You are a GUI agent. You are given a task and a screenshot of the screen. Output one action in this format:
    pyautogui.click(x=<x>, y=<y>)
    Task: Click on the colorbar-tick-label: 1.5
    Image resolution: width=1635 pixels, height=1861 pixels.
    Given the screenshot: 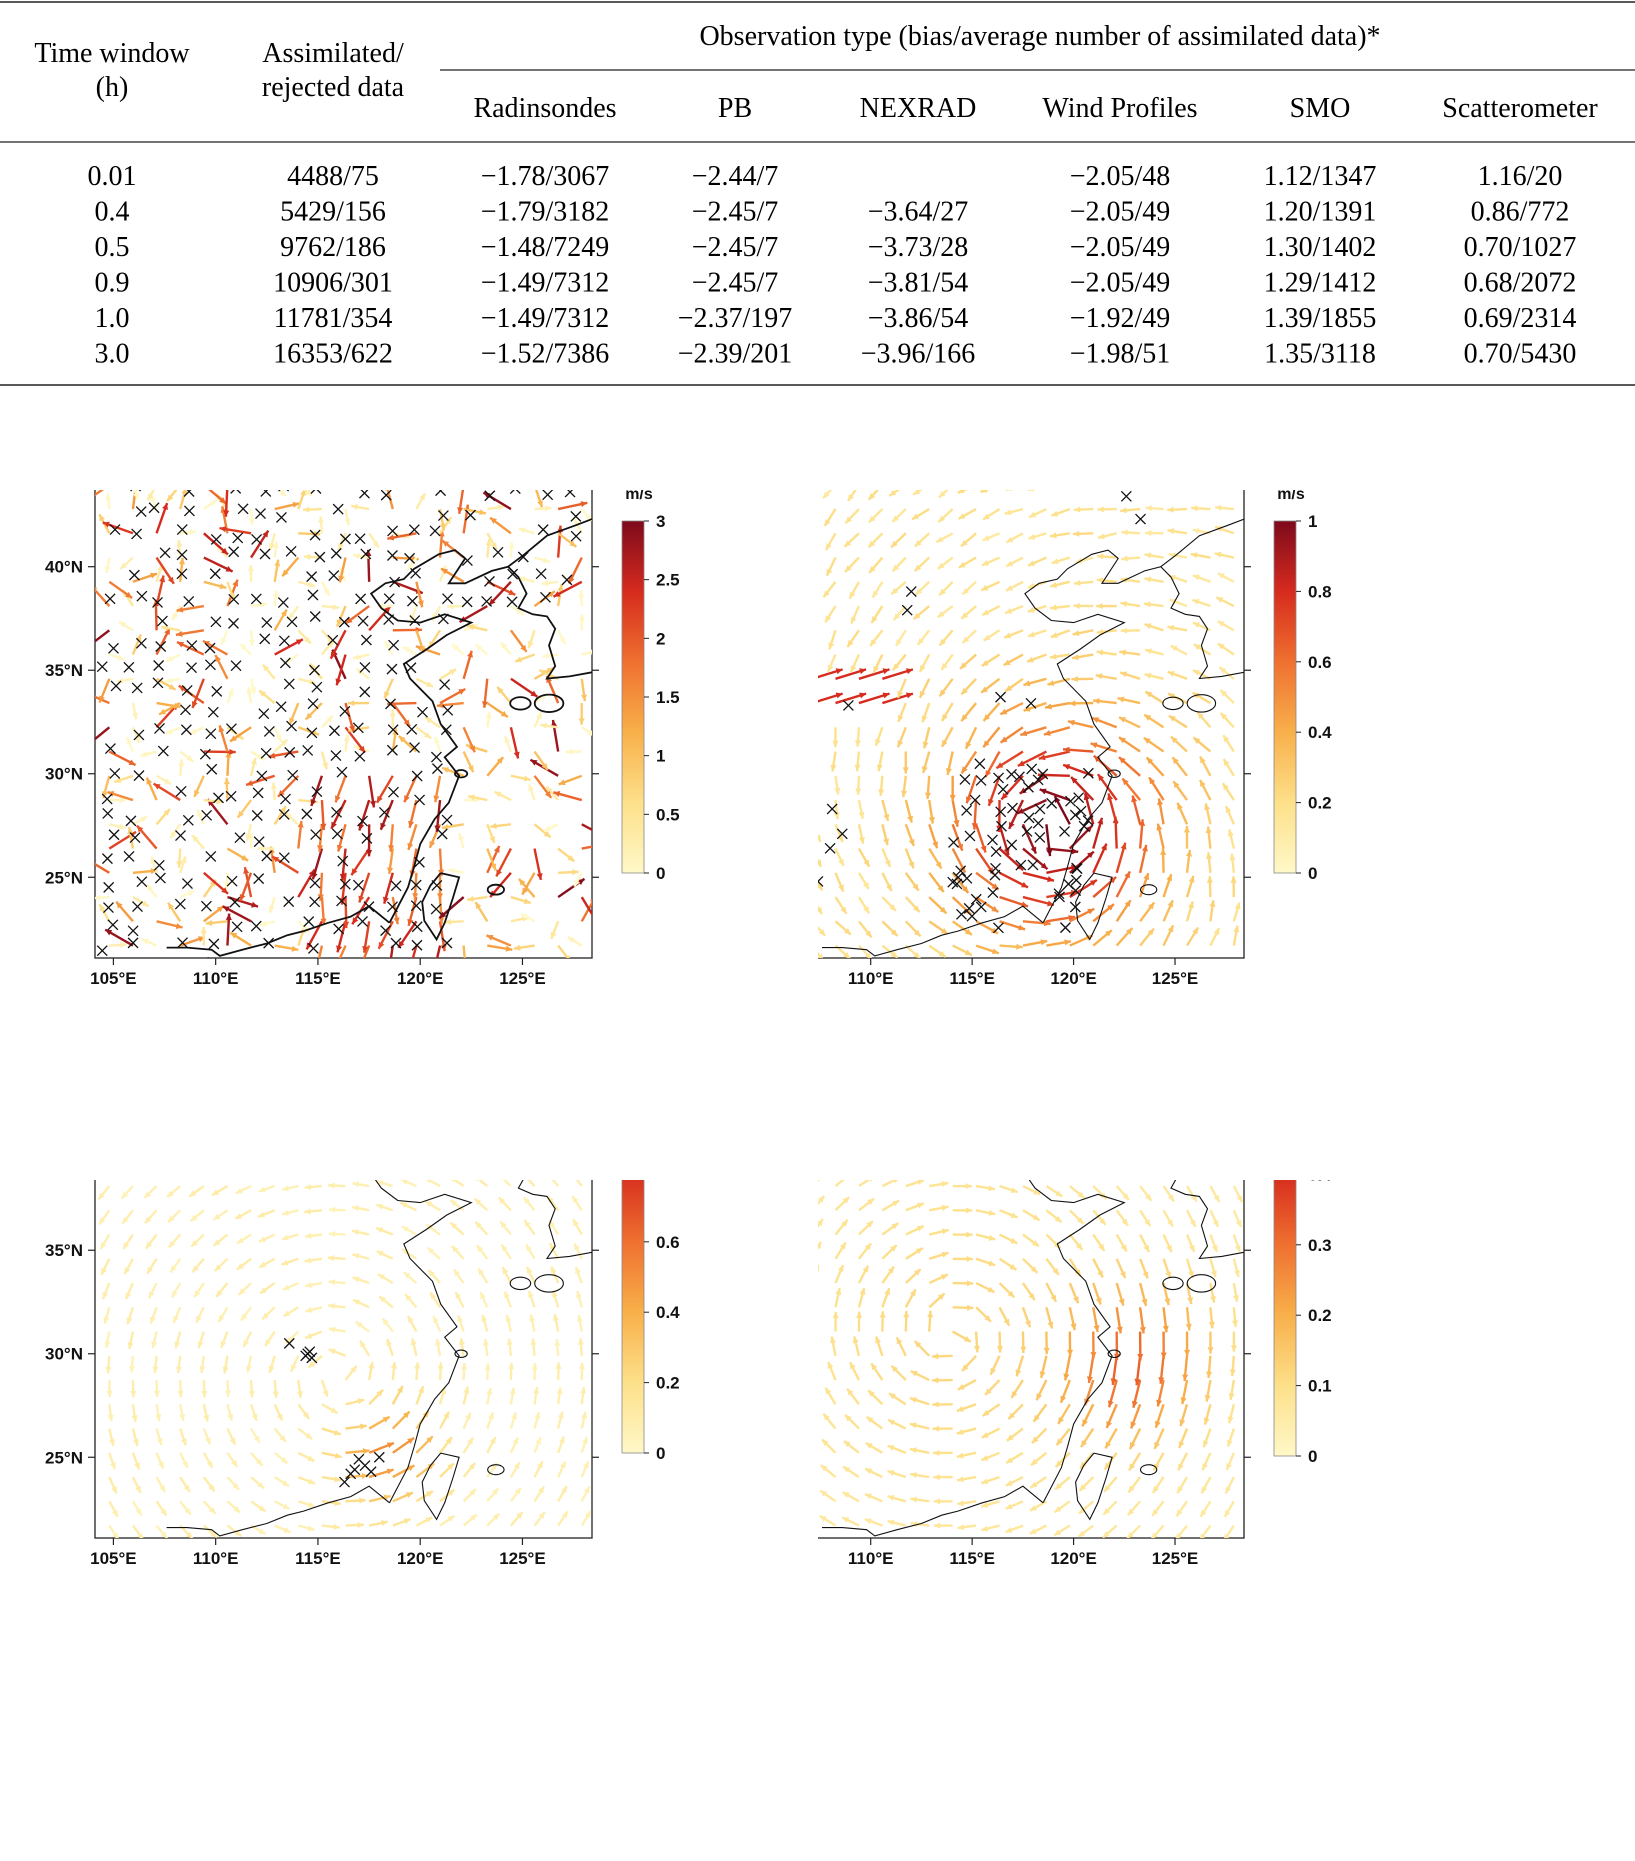 What is the action you would take?
    pyautogui.click(x=668, y=697)
    